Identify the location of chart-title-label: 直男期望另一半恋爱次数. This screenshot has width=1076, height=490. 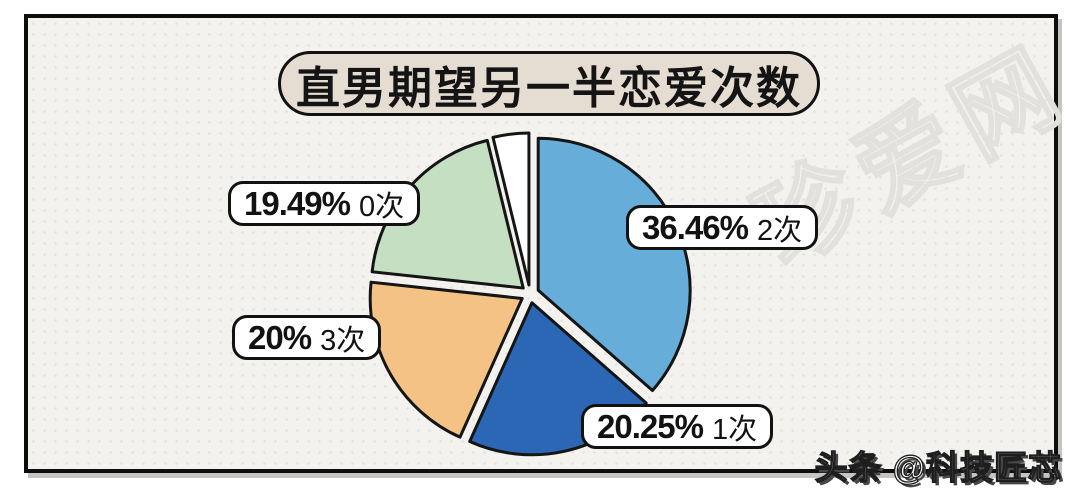
(549, 88).